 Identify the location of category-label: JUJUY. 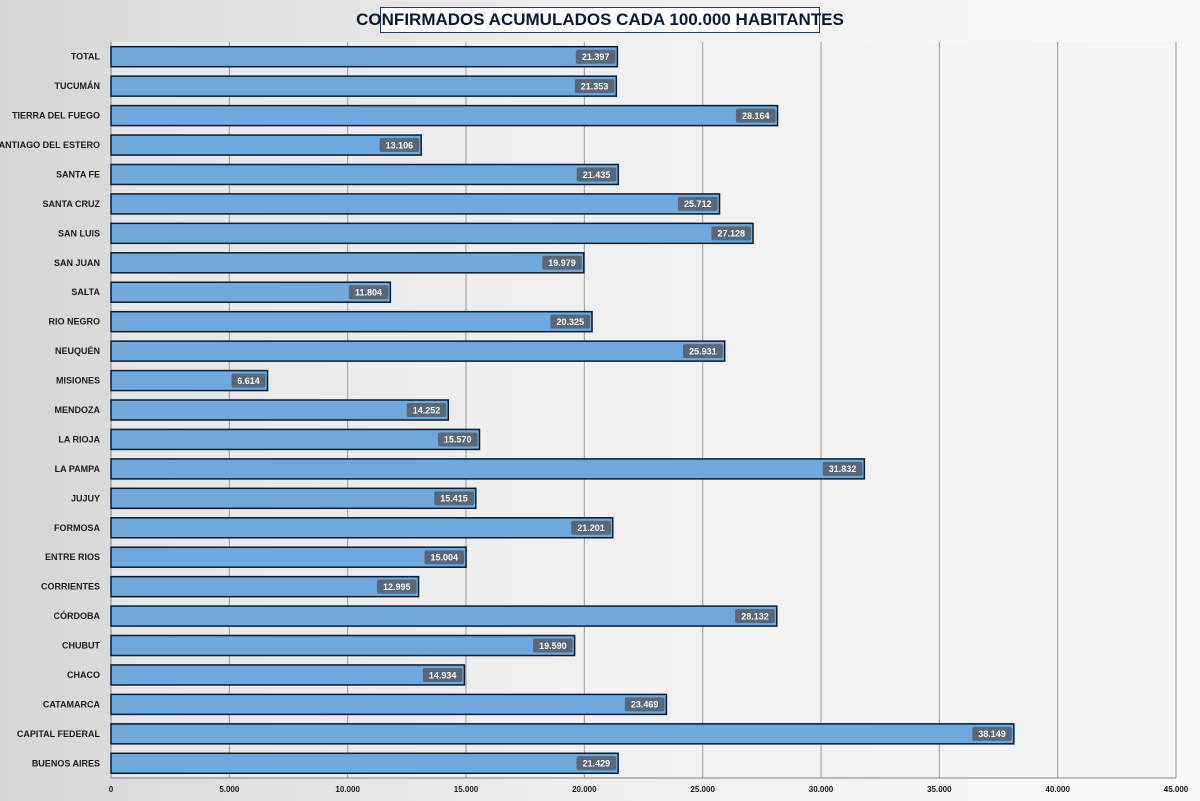
(85, 498).